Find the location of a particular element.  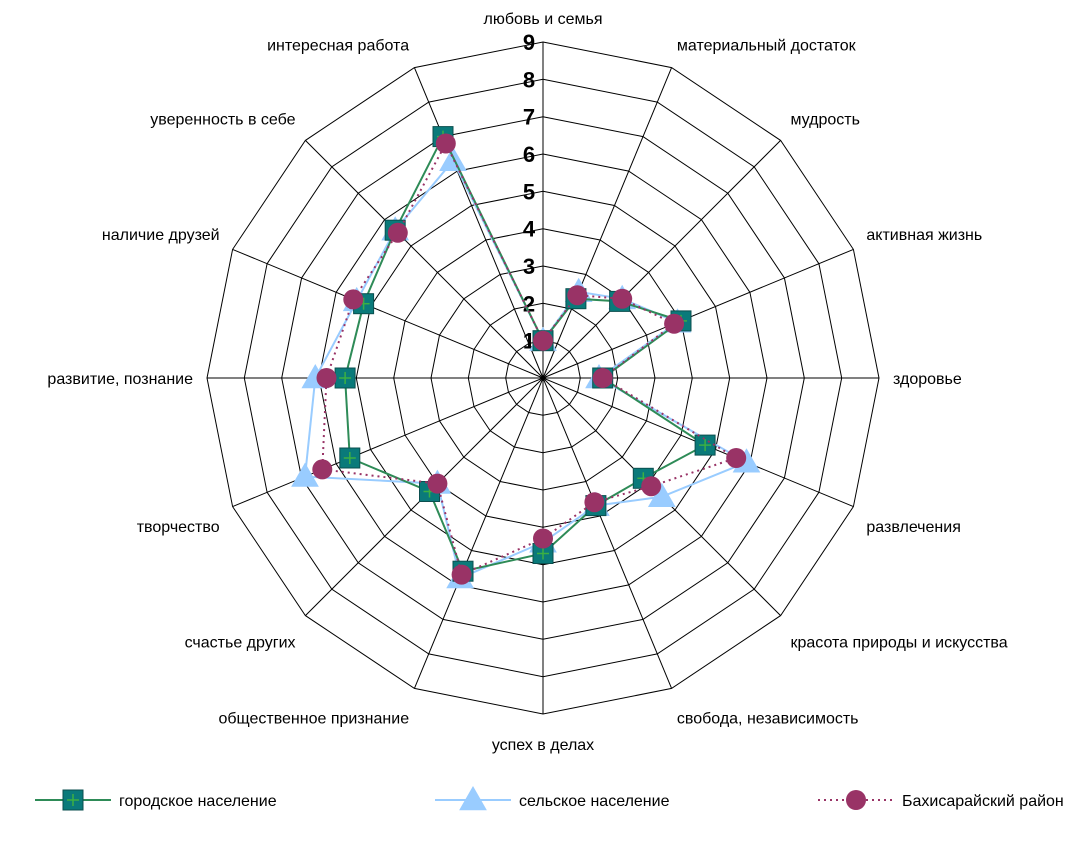

legend-item: Бахисарайский район is located at coordinates (941, 800).